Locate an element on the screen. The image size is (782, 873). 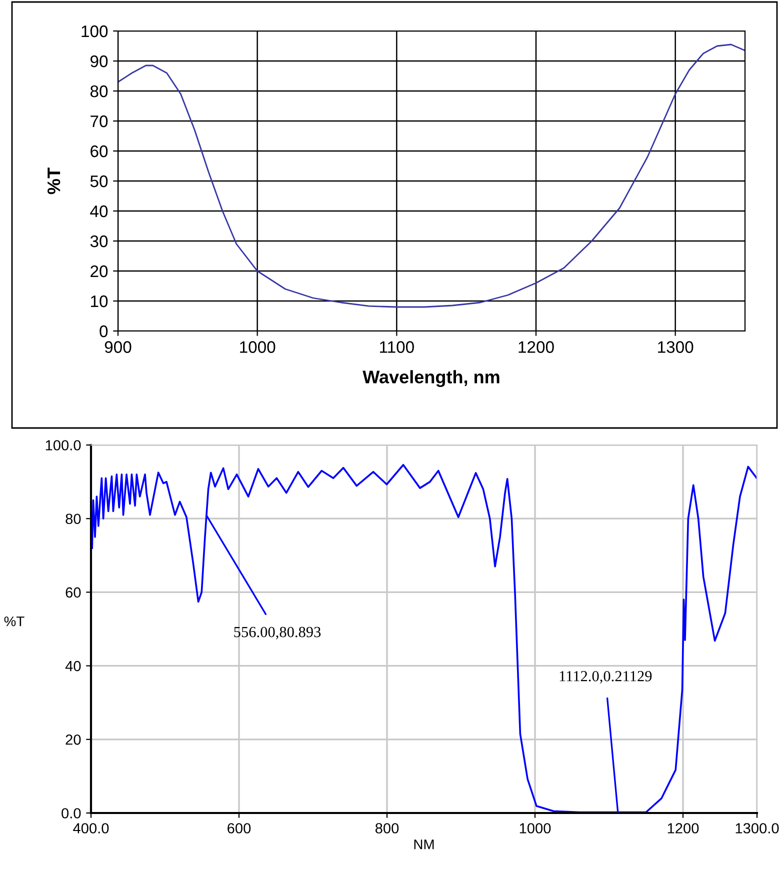
y-tick-label: 10 is located at coordinates (99, 301).